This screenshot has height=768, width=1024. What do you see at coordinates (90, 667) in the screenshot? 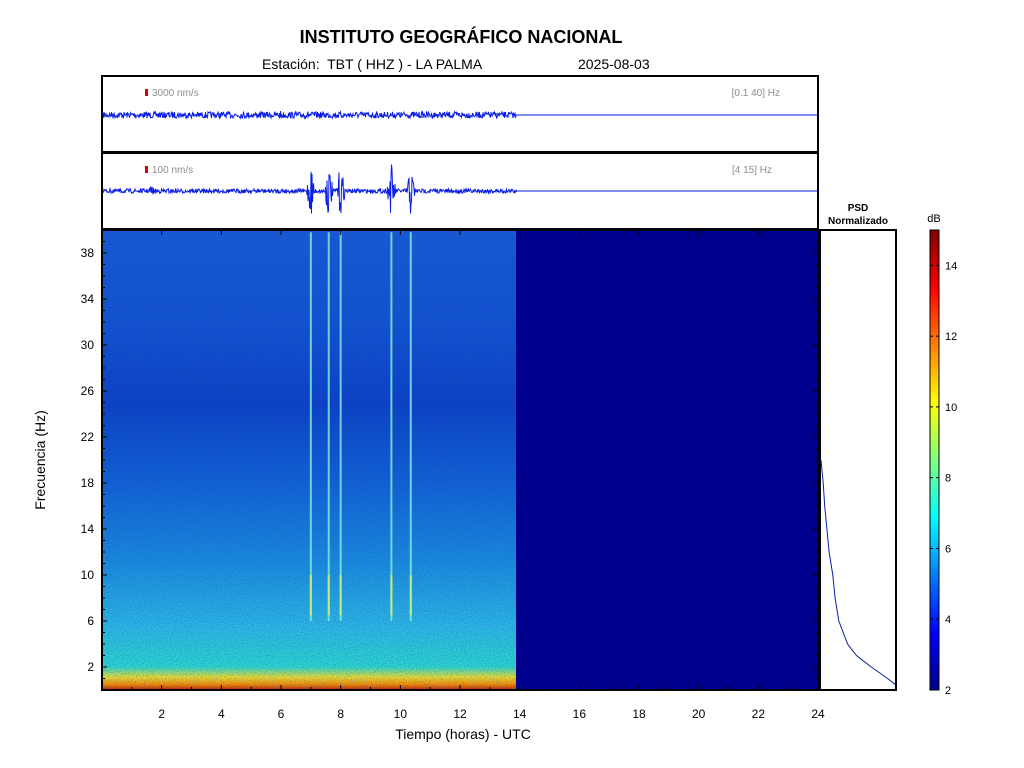
I see `y-tick-label: 2` at bounding box center [90, 667].